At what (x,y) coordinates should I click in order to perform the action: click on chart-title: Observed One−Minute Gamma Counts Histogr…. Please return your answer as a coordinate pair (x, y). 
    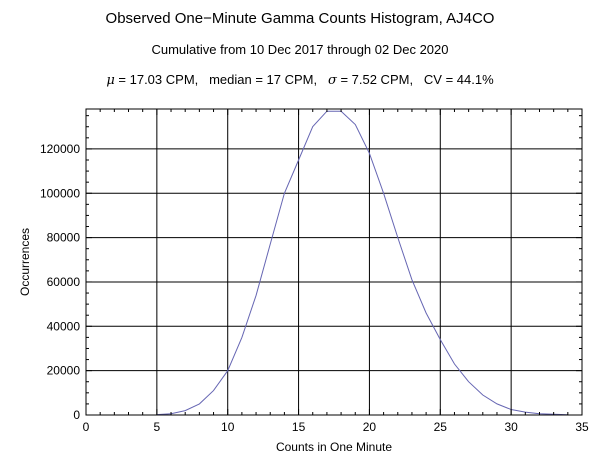
    Looking at the image, I should click on (300, 18).